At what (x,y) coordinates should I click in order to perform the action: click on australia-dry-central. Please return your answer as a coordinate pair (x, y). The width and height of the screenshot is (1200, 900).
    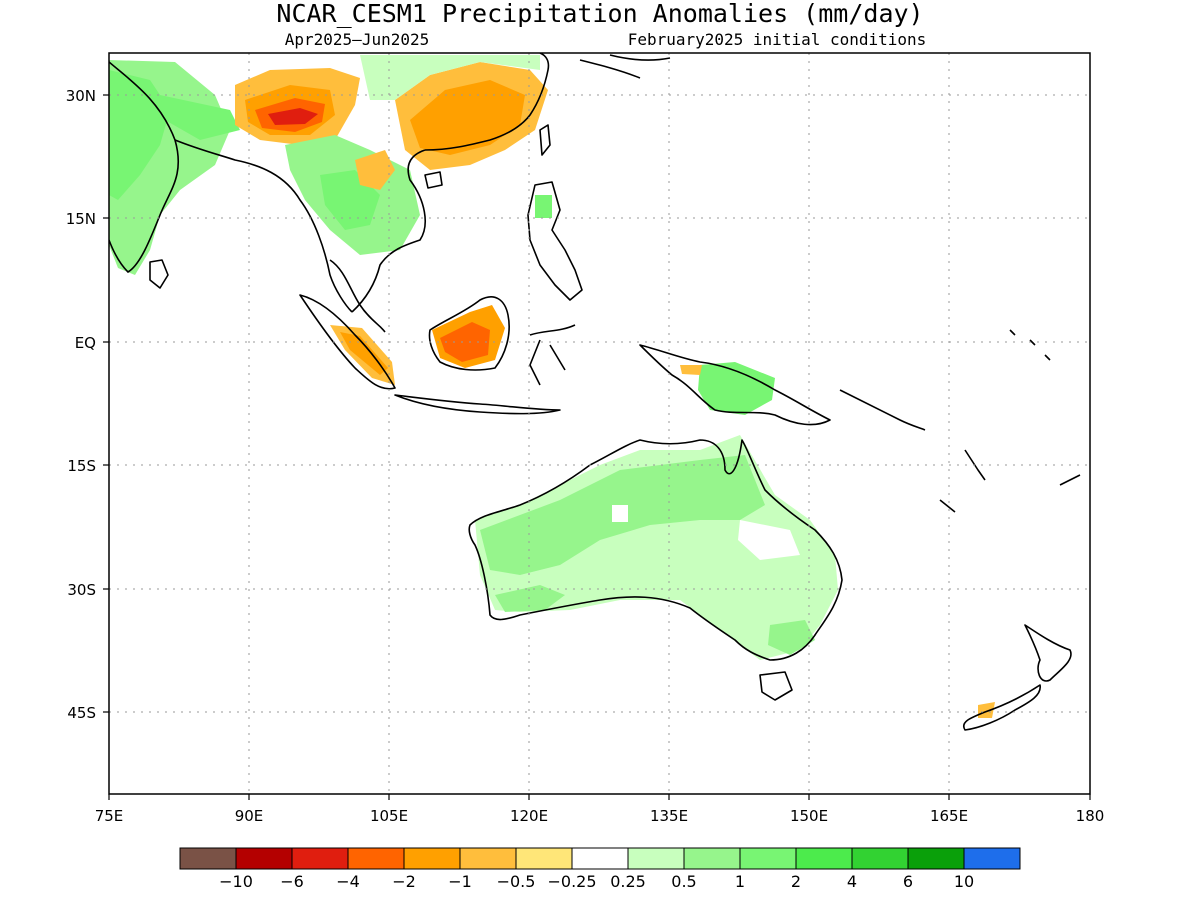
    Looking at the image, I should click on (769, 540).